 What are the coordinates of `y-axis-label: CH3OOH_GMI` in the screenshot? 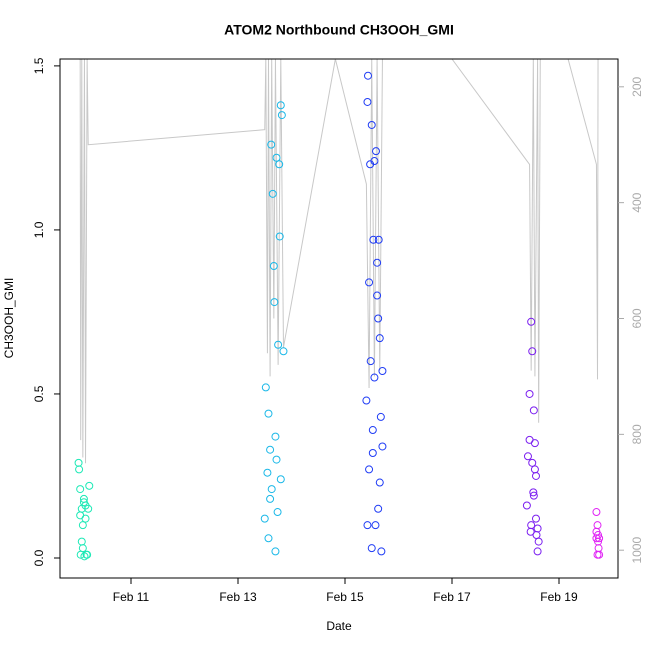 It's located at (9, 318).